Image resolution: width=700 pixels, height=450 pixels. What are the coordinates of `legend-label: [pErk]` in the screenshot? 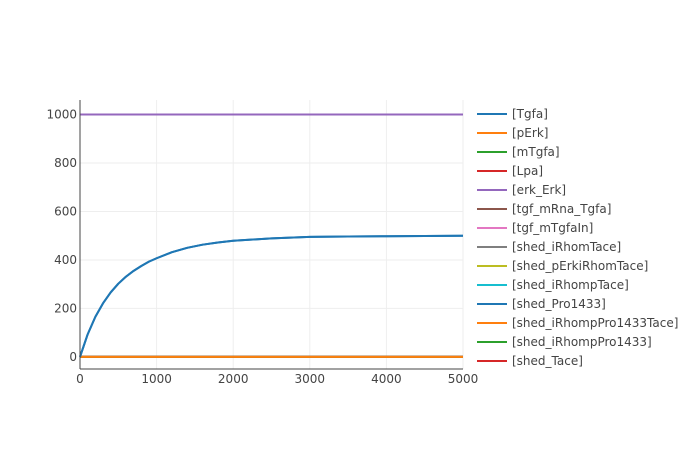 It's located at (530, 133).